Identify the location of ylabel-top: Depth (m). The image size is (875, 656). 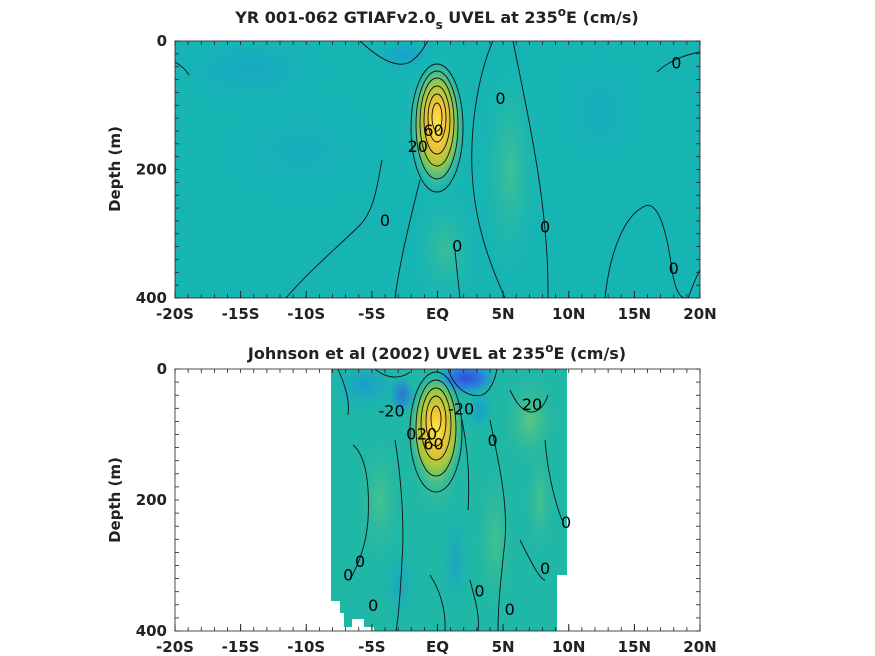
(115, 169).